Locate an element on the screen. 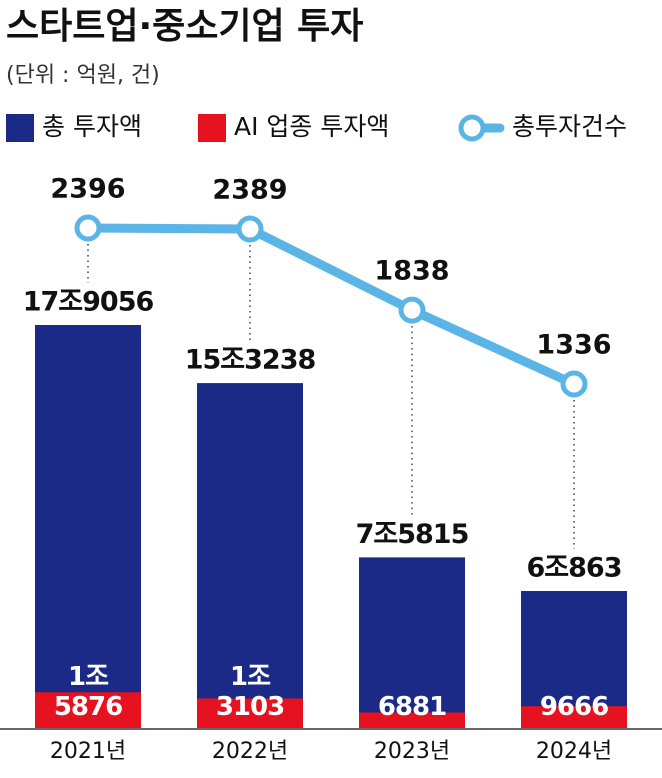  chart-subtitle: (단위 : 억원, 건) is located at coordinates (83, 75).